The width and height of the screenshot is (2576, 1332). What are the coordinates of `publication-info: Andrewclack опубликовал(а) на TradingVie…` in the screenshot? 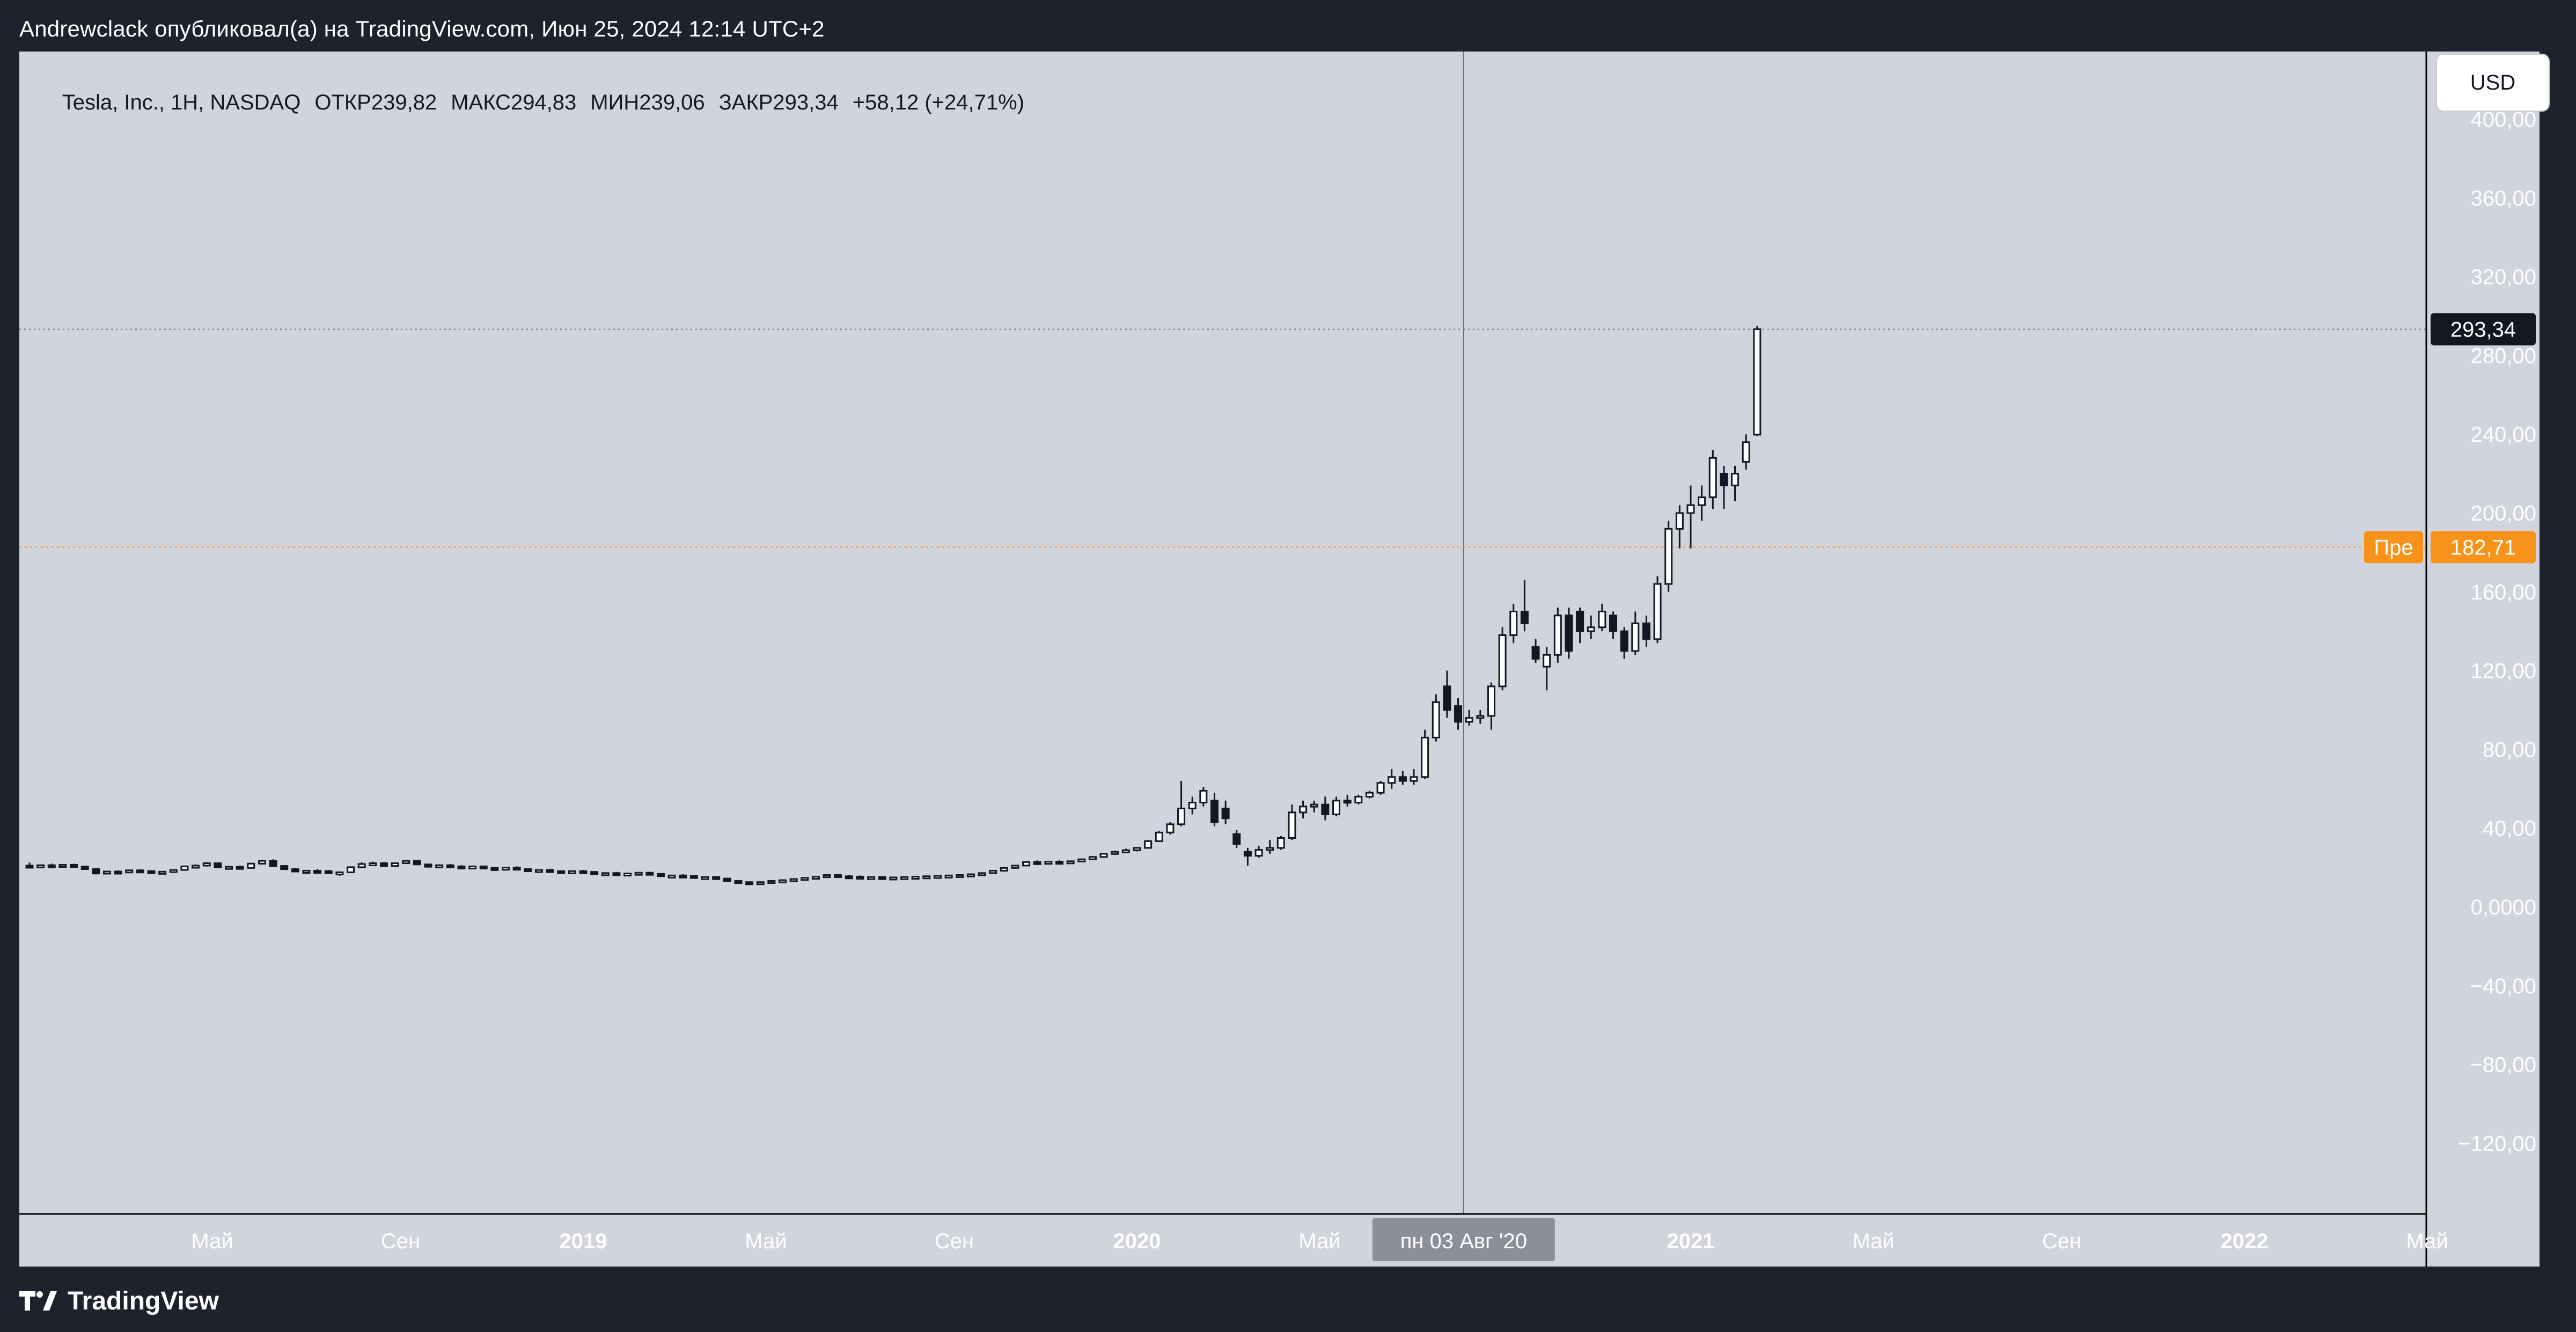 It's located at (422, 28).